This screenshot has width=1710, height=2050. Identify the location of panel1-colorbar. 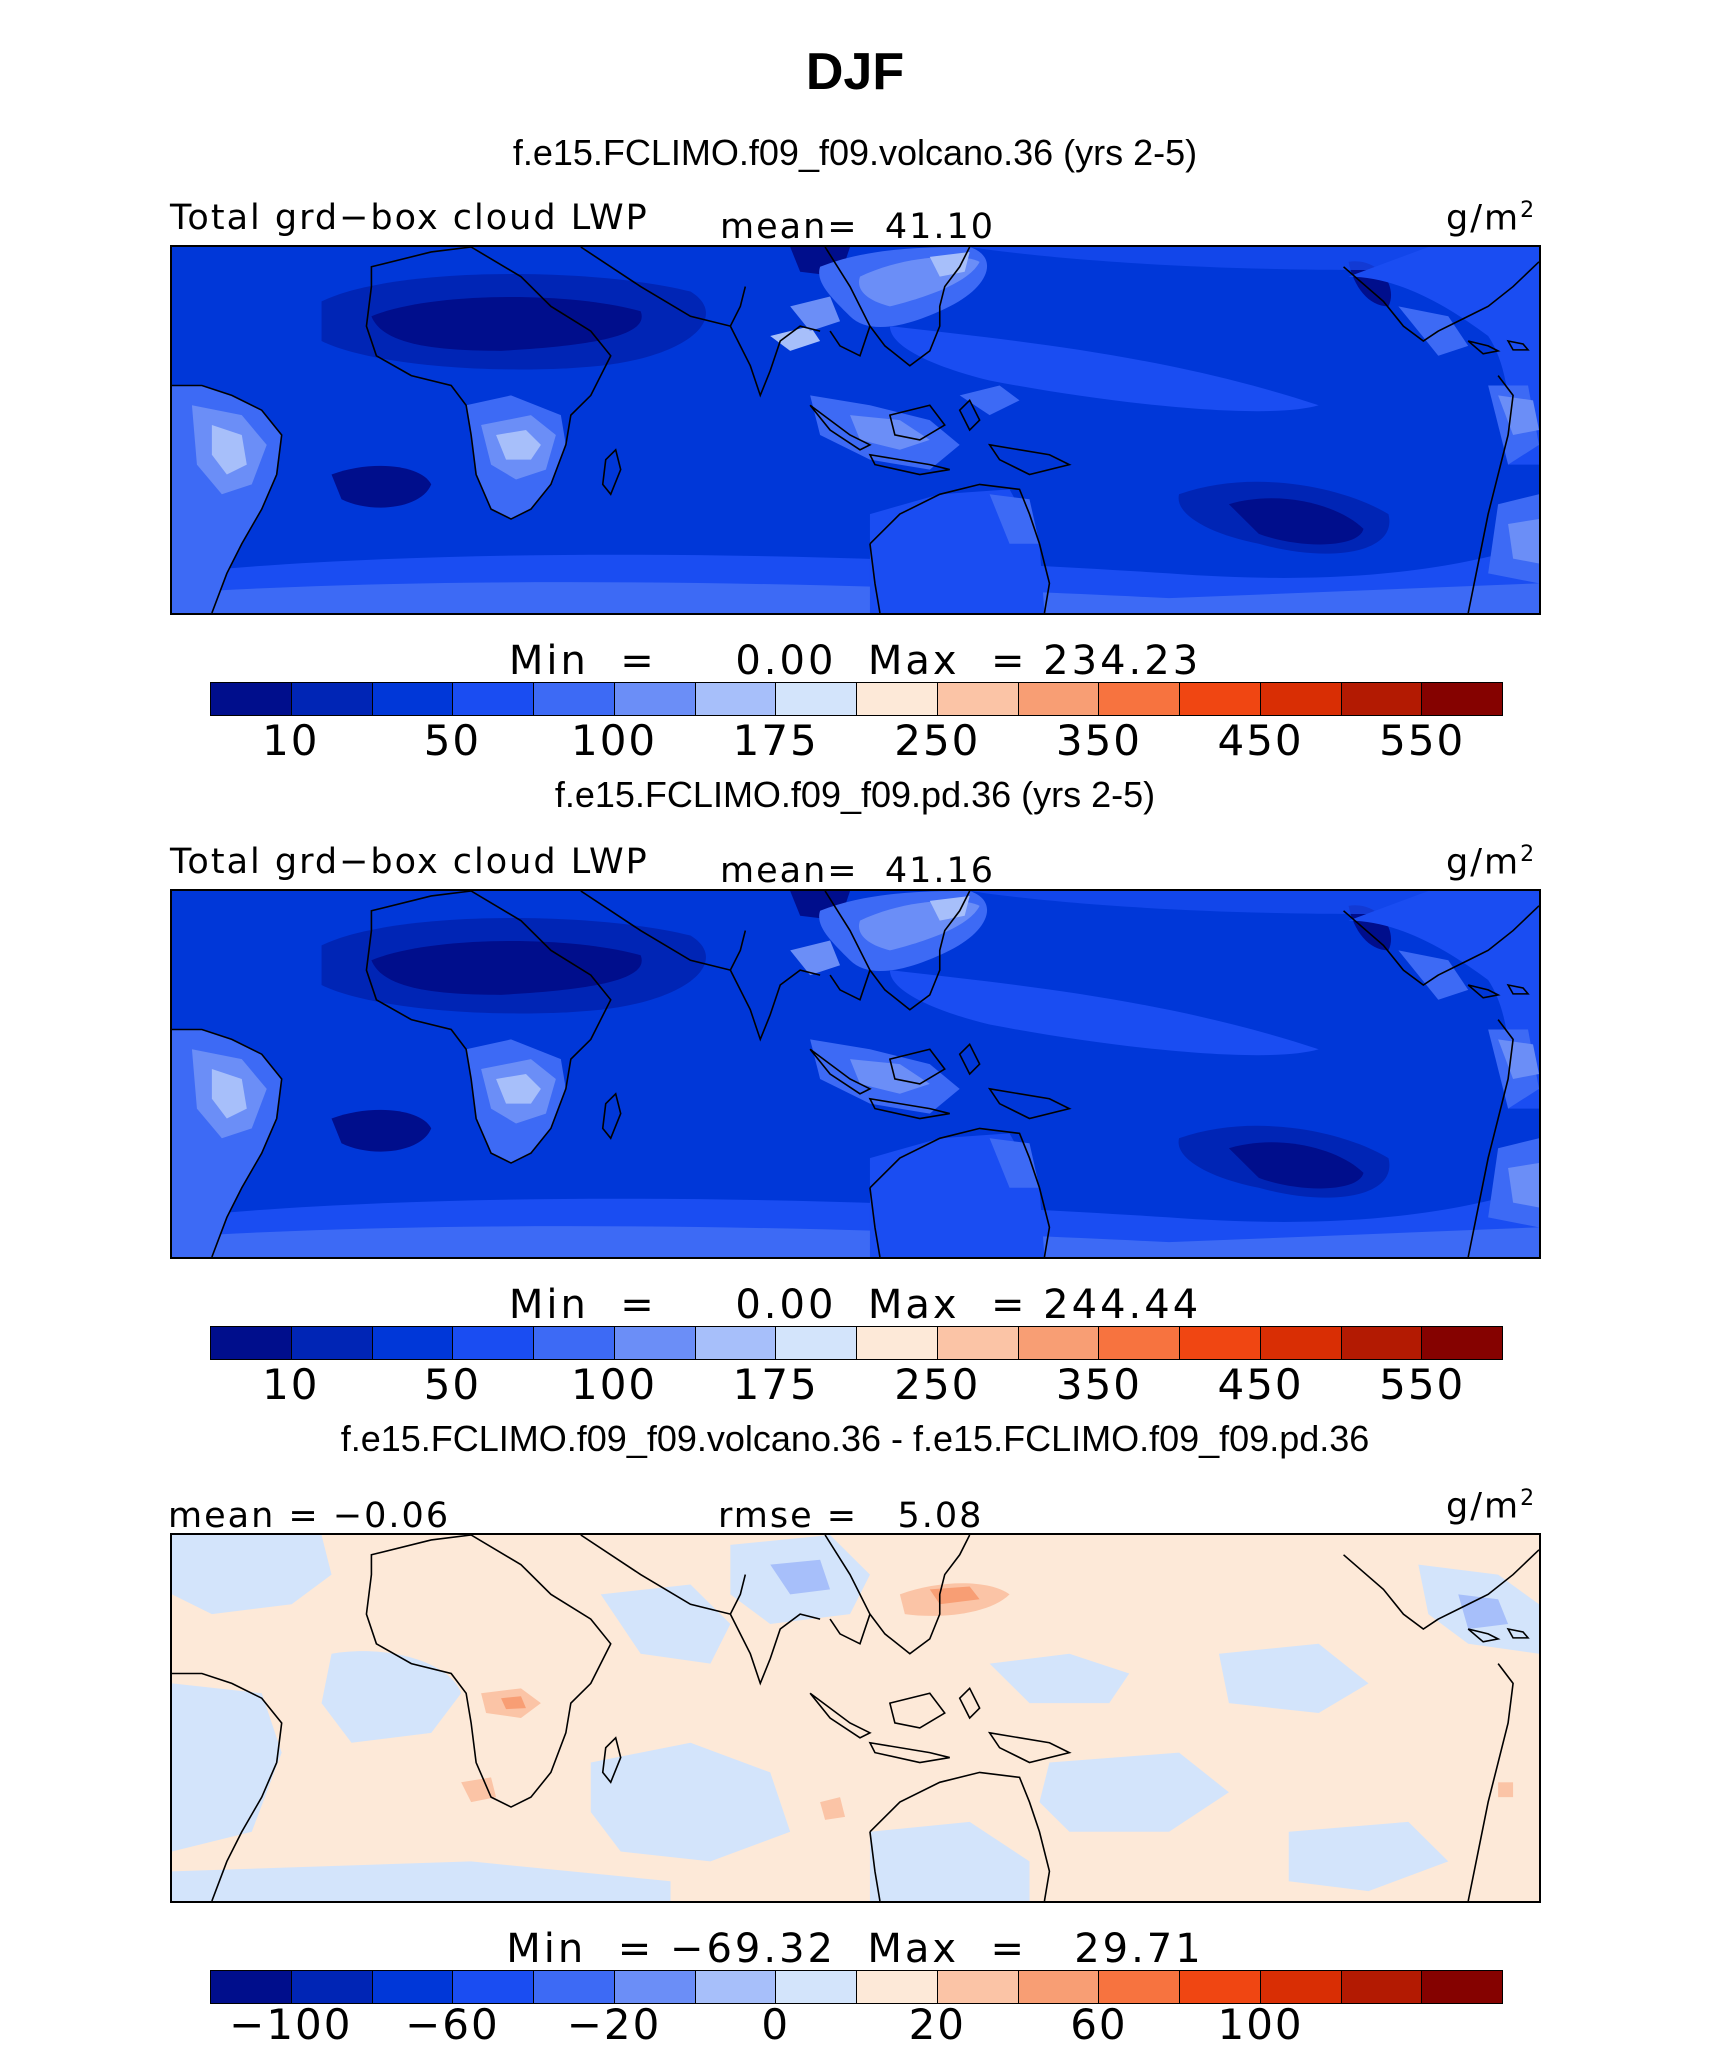
(856, 699).